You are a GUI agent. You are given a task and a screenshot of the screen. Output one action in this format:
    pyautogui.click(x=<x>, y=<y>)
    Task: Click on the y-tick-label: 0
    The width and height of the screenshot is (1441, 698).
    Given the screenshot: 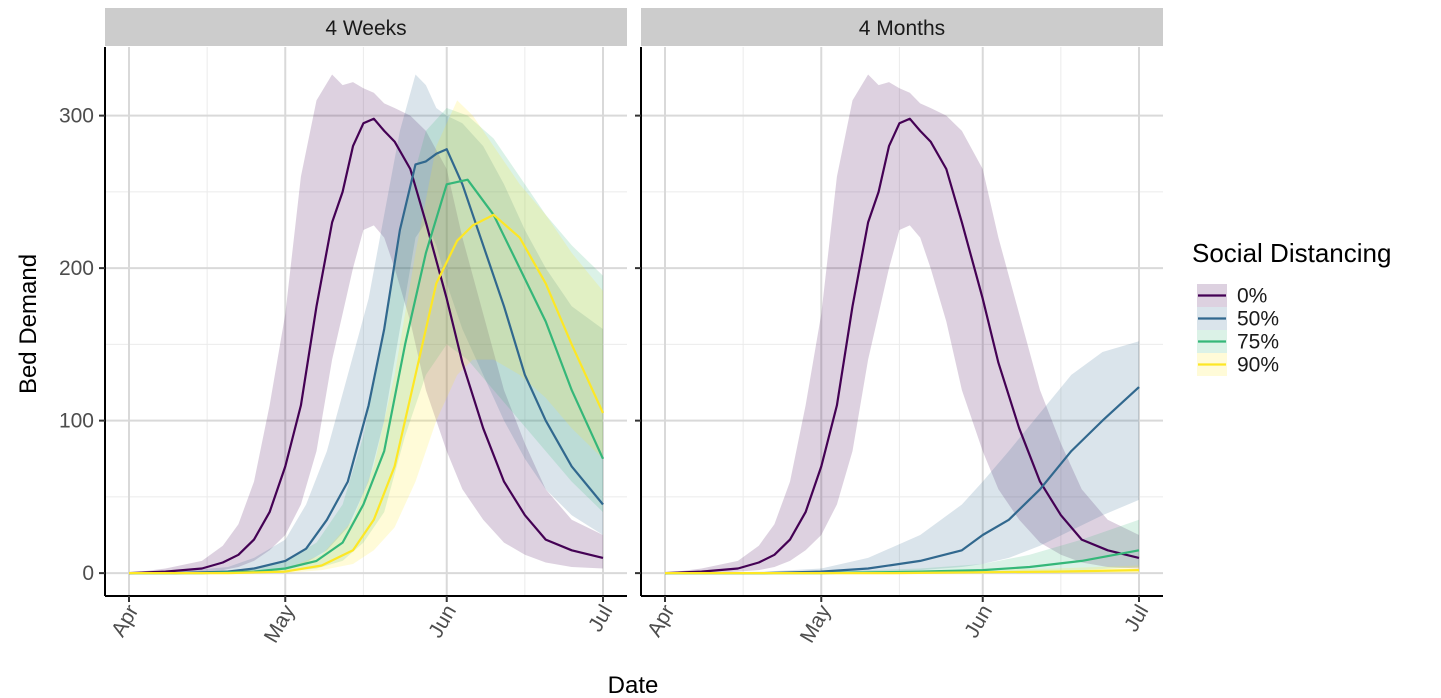 What is the action you would take?
    pyautogui.click(x=88, y=573)
    